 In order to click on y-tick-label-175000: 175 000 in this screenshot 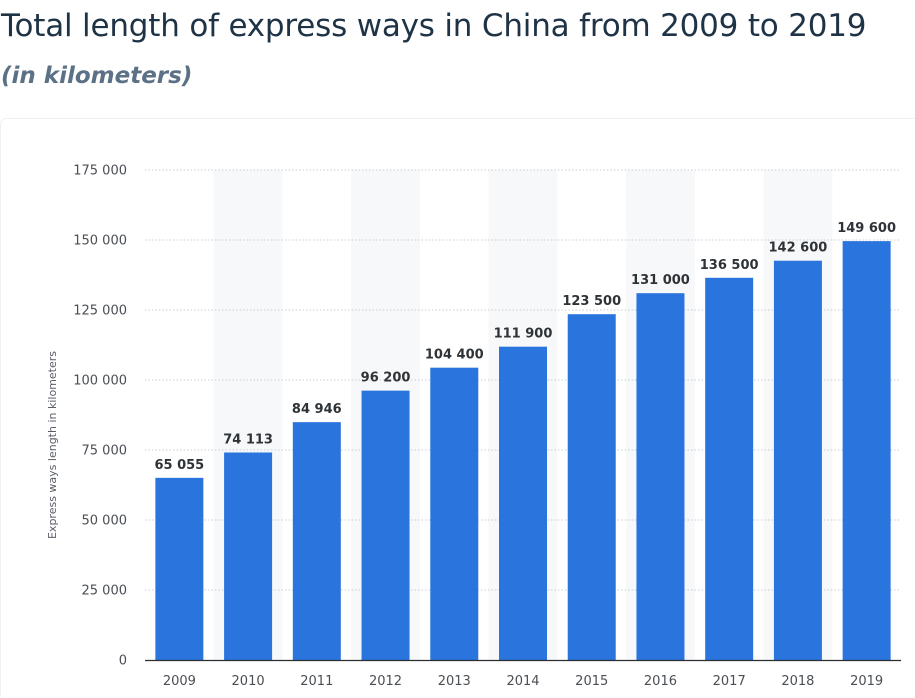, I will do `click(100, 171)`.